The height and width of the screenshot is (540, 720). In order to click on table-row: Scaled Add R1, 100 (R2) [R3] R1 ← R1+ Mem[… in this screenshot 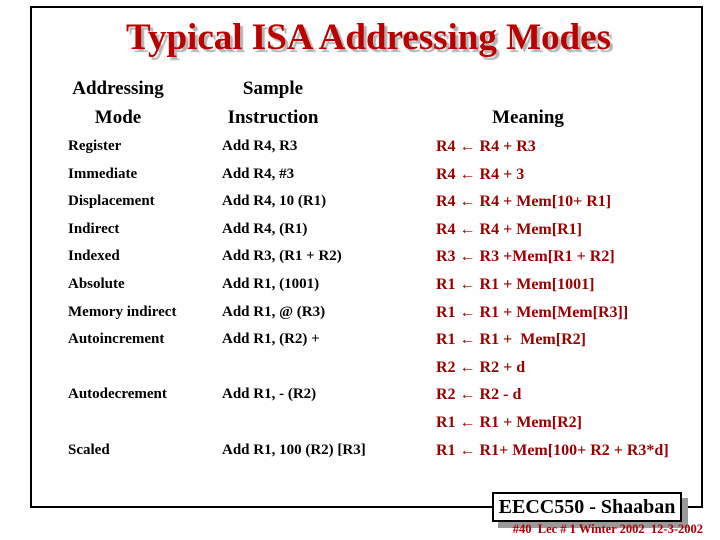, I will do `click(388, 456)`.